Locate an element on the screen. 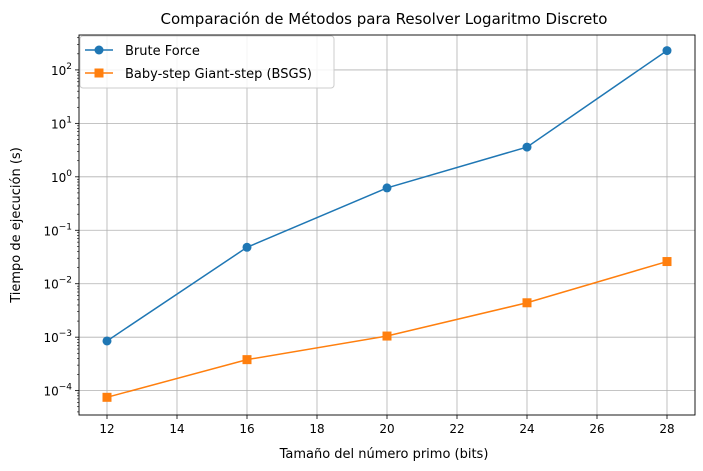 The height and width of the screenshot is (471, 703). y-tick-label: 10⁻³ is located at coordinates (57, 337).